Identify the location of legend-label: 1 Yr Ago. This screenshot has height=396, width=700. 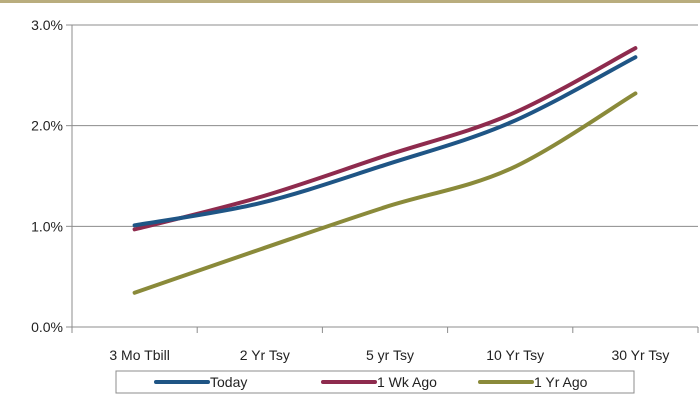
(561, 382).